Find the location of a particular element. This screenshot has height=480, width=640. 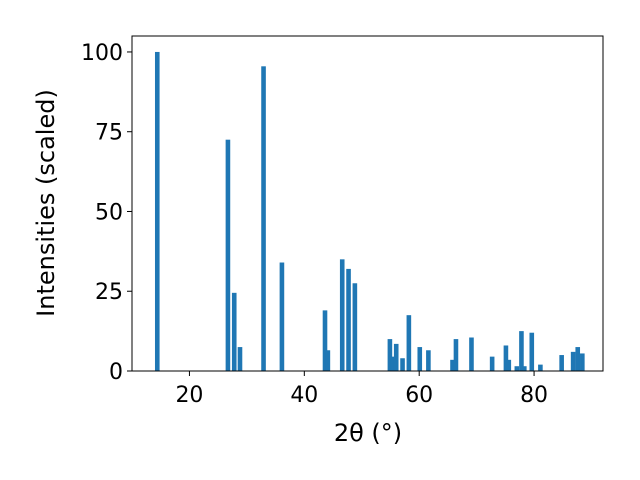

x-axis: 20 40 60 80 is located at coordinates (361, 389).